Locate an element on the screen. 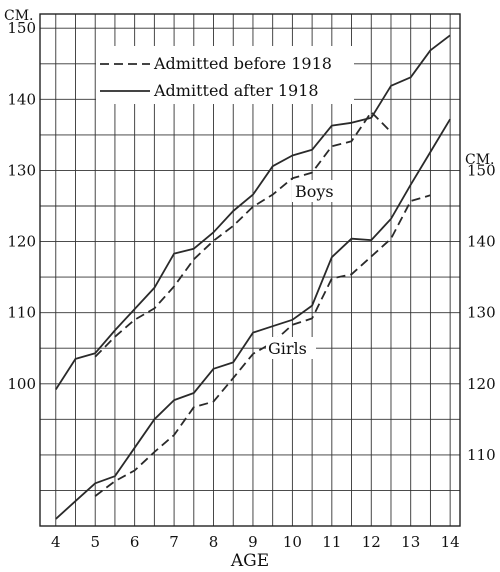  left-y-tick-label: 150 is located at coordinates (21, 28).